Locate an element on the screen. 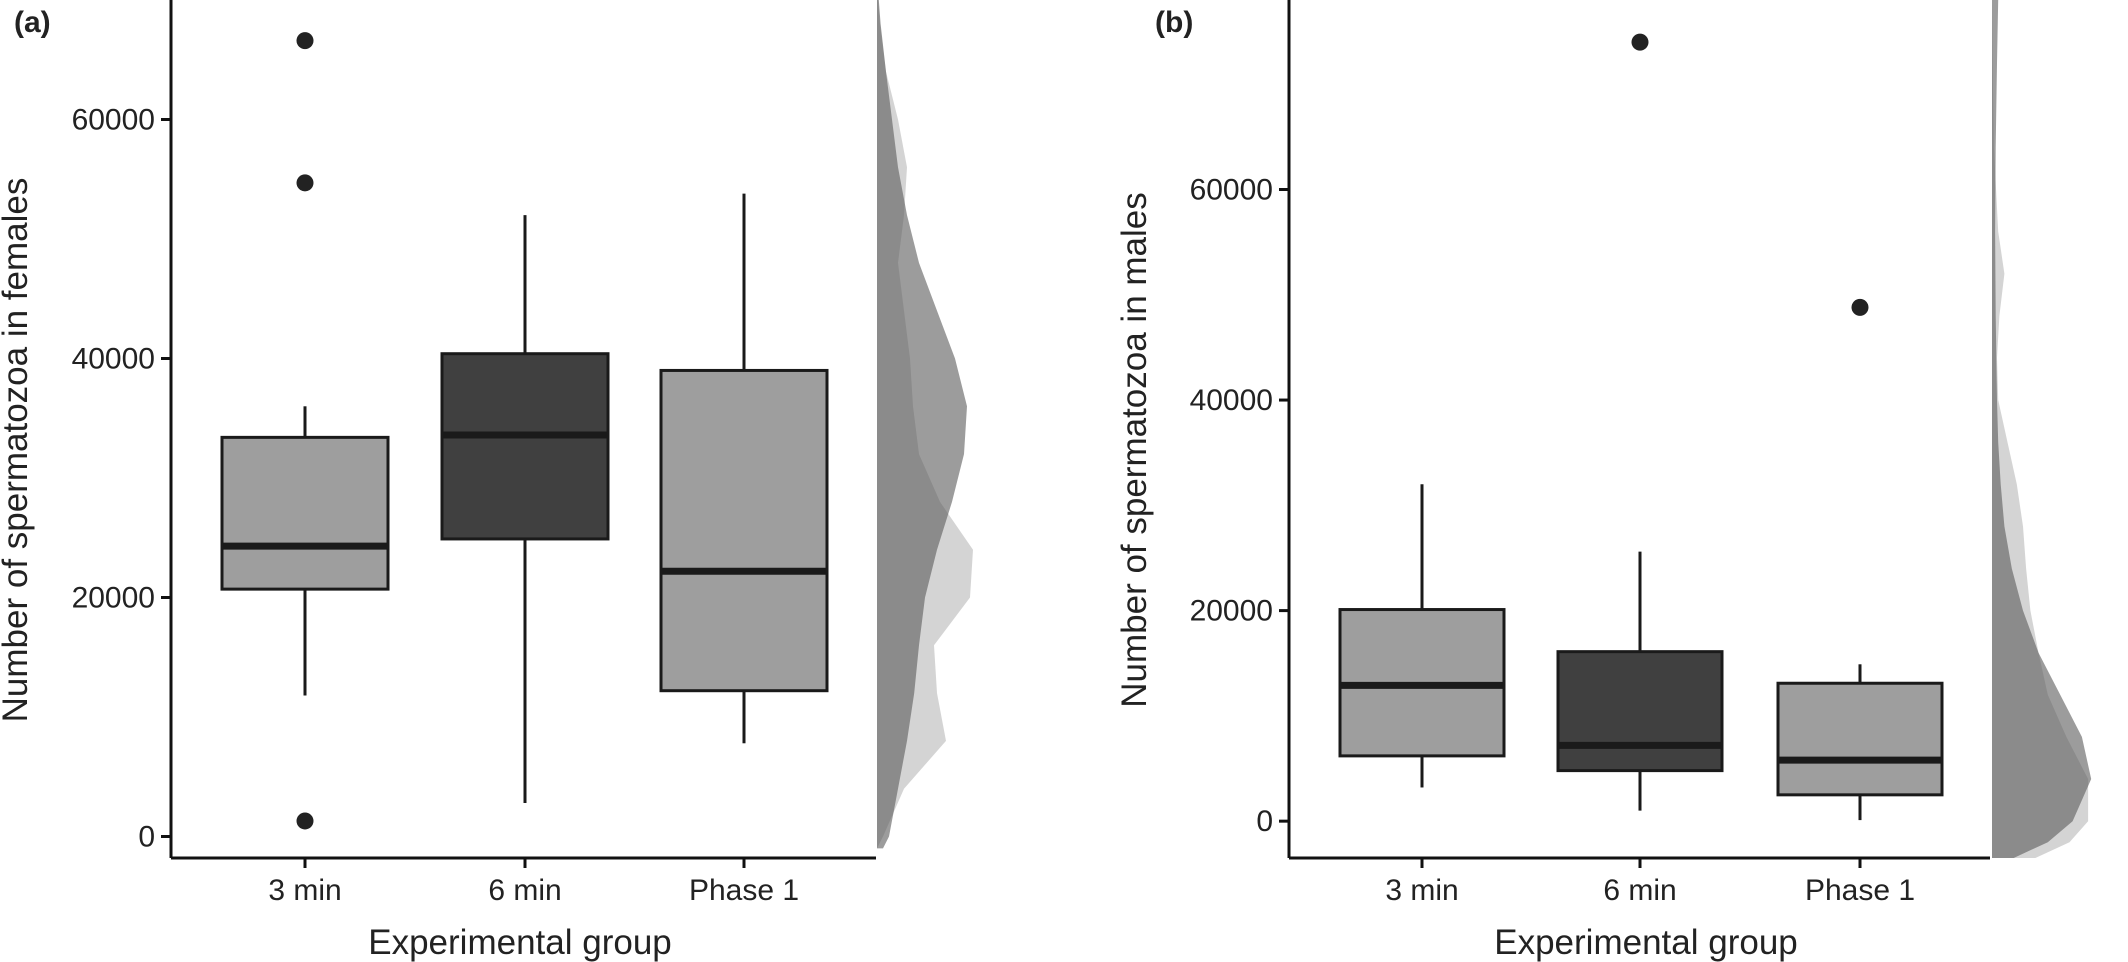 This screenshot has height=962, width=2128. x-axis-title-a: Experimental group is located at coordinates (520, 942).